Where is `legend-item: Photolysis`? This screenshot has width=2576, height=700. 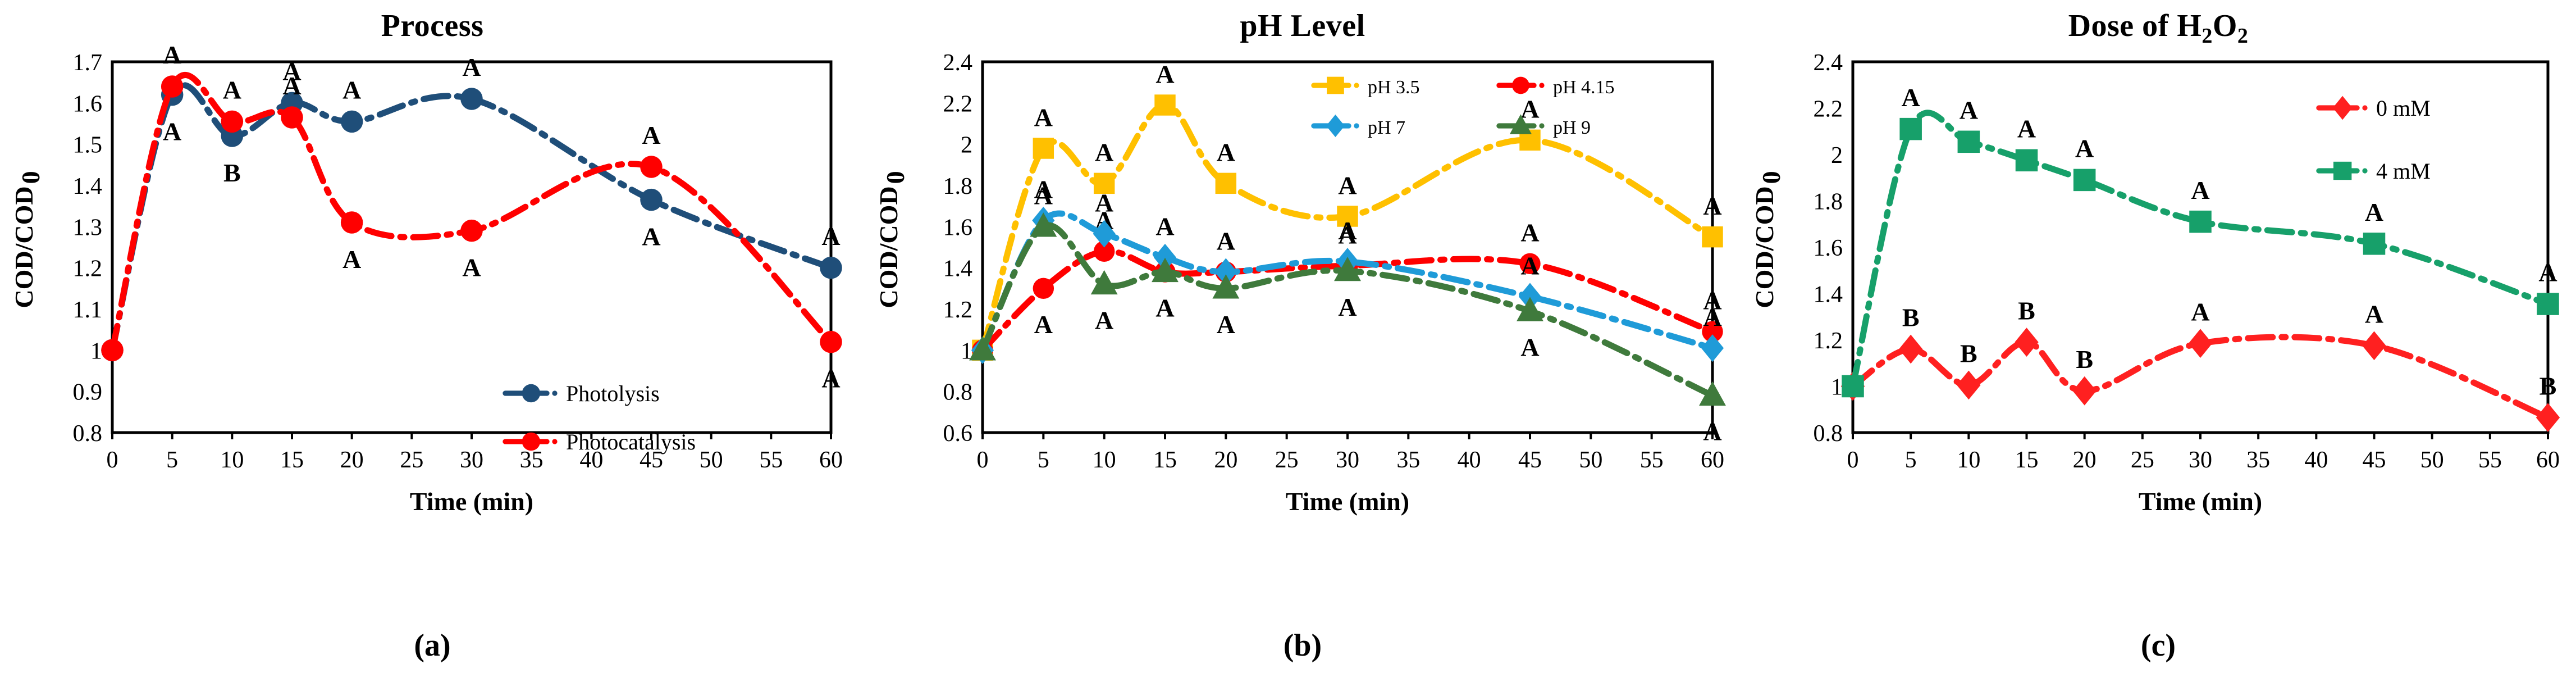
legend-item: Photolysis is located at coordinates (581, 394).